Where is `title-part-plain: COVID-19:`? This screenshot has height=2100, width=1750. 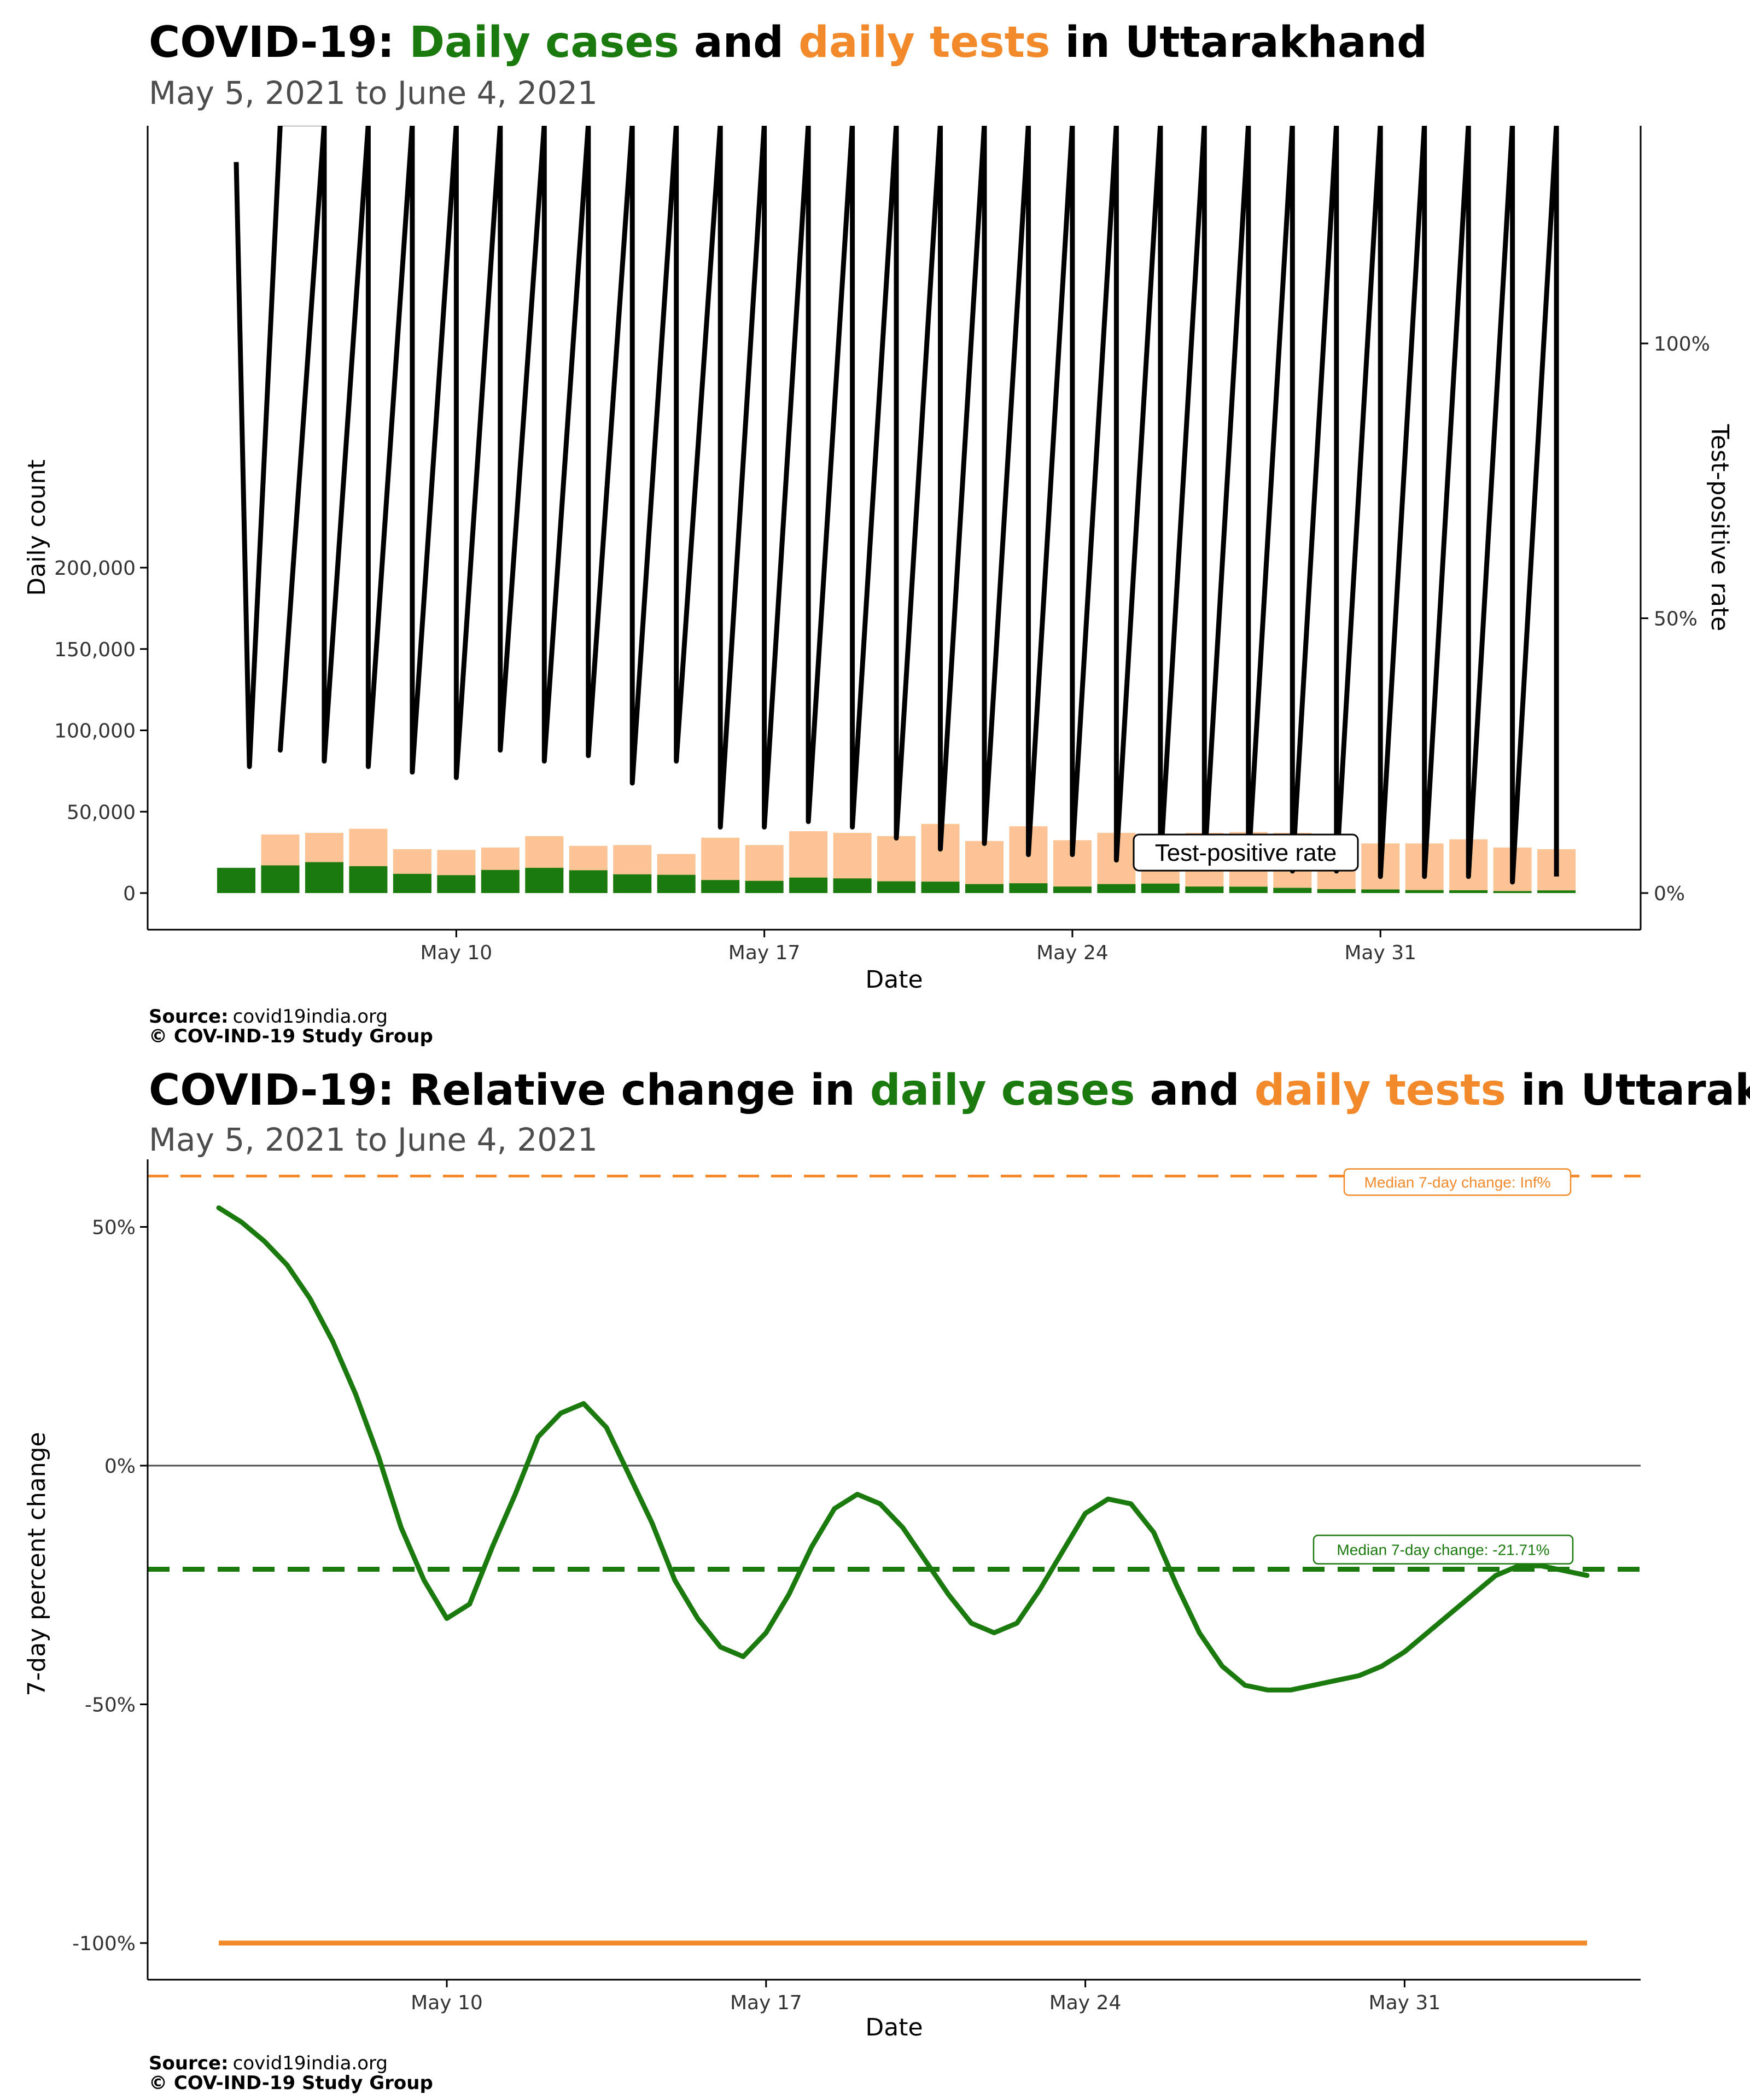 title-part-plain: COVID-19: is located at coordinates (279, 42).